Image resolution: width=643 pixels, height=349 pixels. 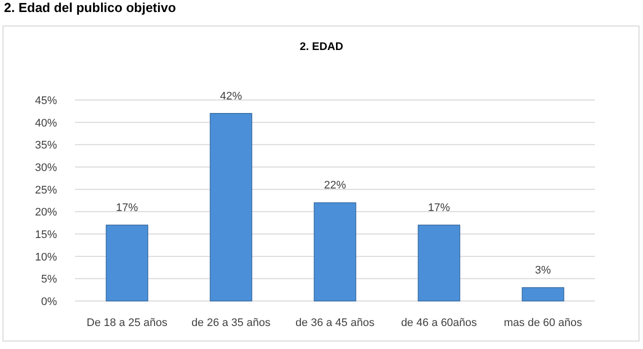 I want to click on y-tick-label: 20%, so click(x=46, y=212).